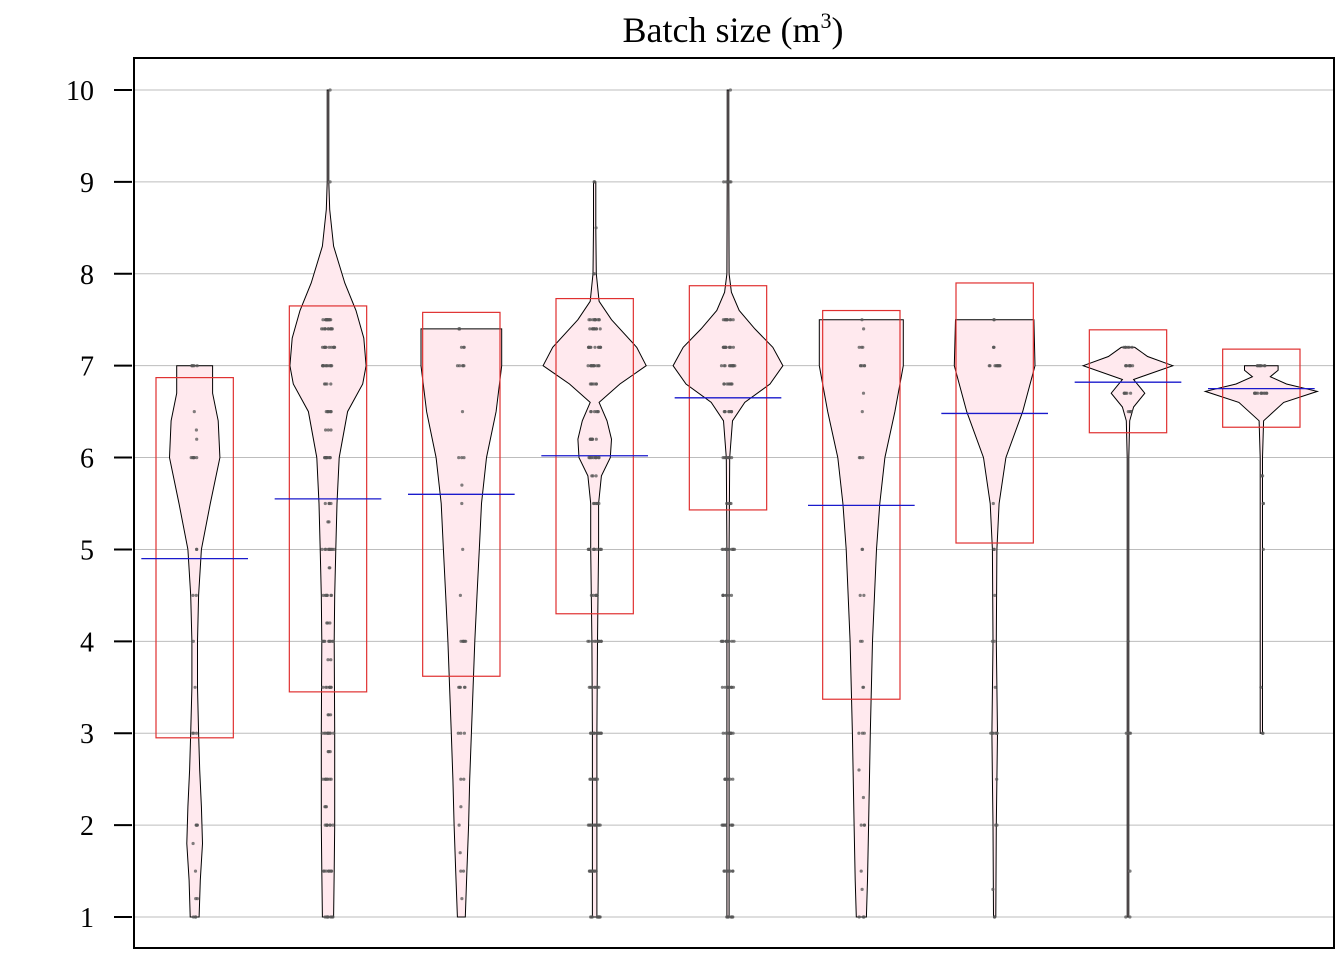 The image size is (1344, 960). I want to click on y-tick-label: 10, so click(80, 91).